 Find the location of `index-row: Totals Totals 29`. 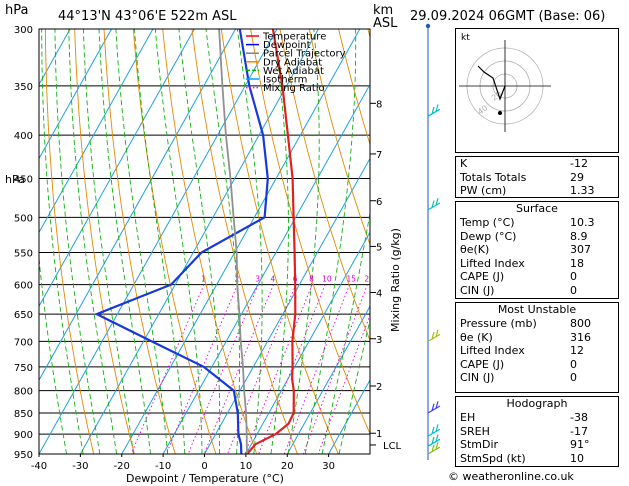

index-row: Totals Totals 29 is located at coordinates (537, 178).